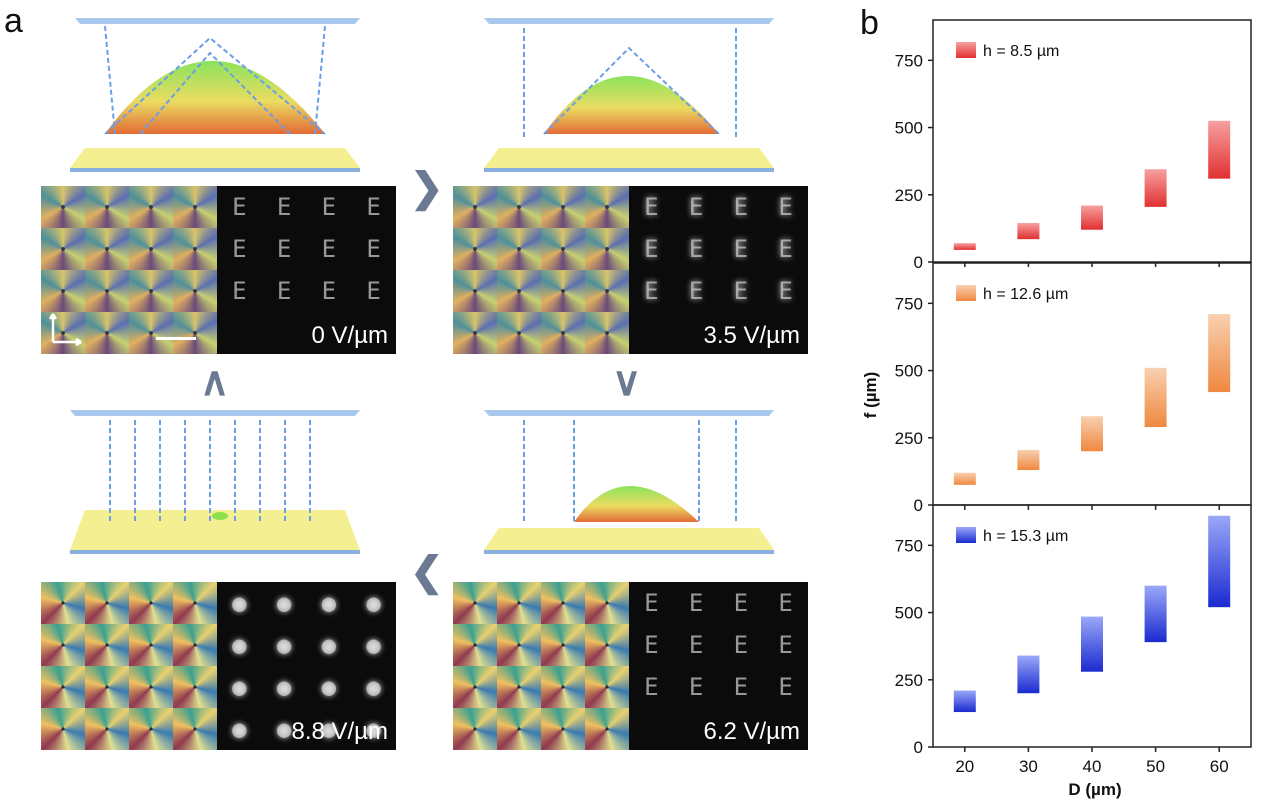  What do you see at coordinates (1021, 51) in the screenshot?
I see `legend-entry: h = 8.5 µm` at bounding box center [1021, 51].